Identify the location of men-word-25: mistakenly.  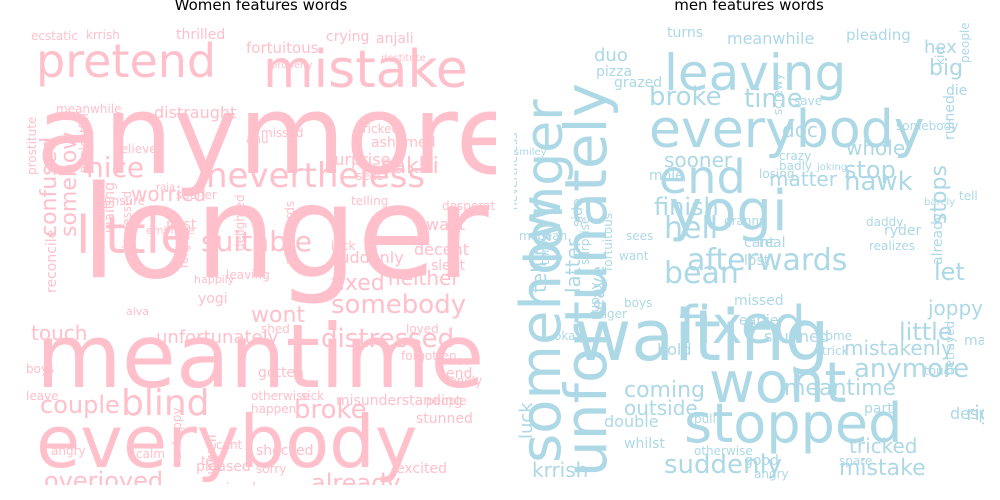
(898, 348).